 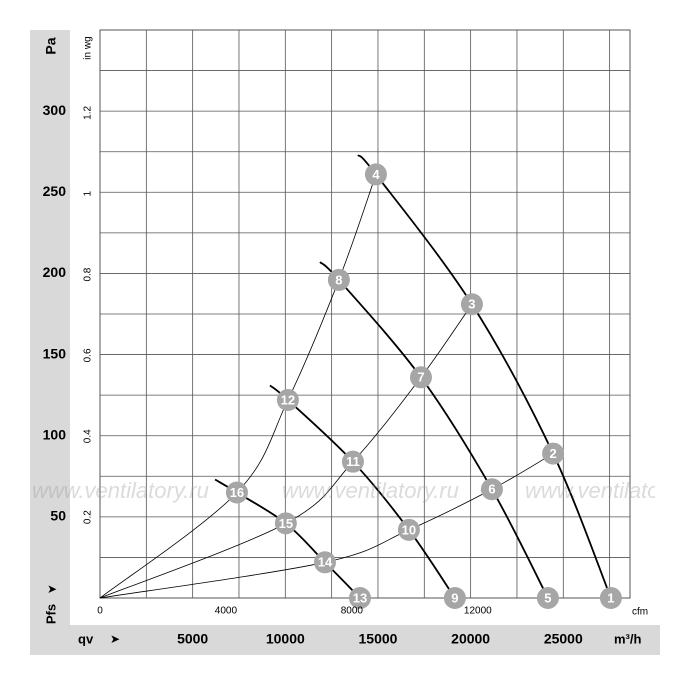 I want to click on y-tick-label: 200, so click(x=55, y=272).